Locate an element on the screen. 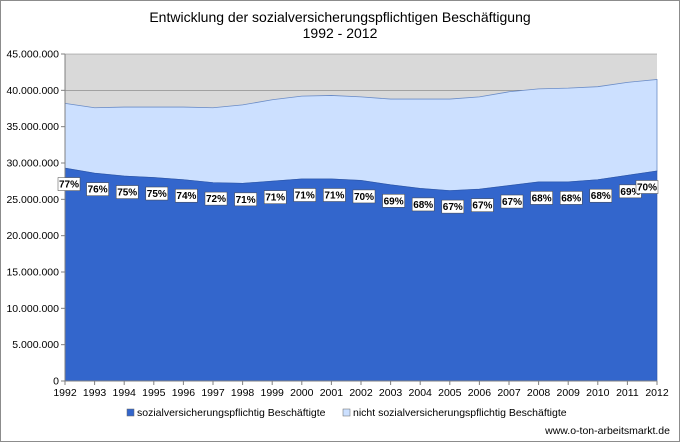 This screenshot has width=680, height=442. x-tick-label: 1995 is located at coordinates (154, 393).